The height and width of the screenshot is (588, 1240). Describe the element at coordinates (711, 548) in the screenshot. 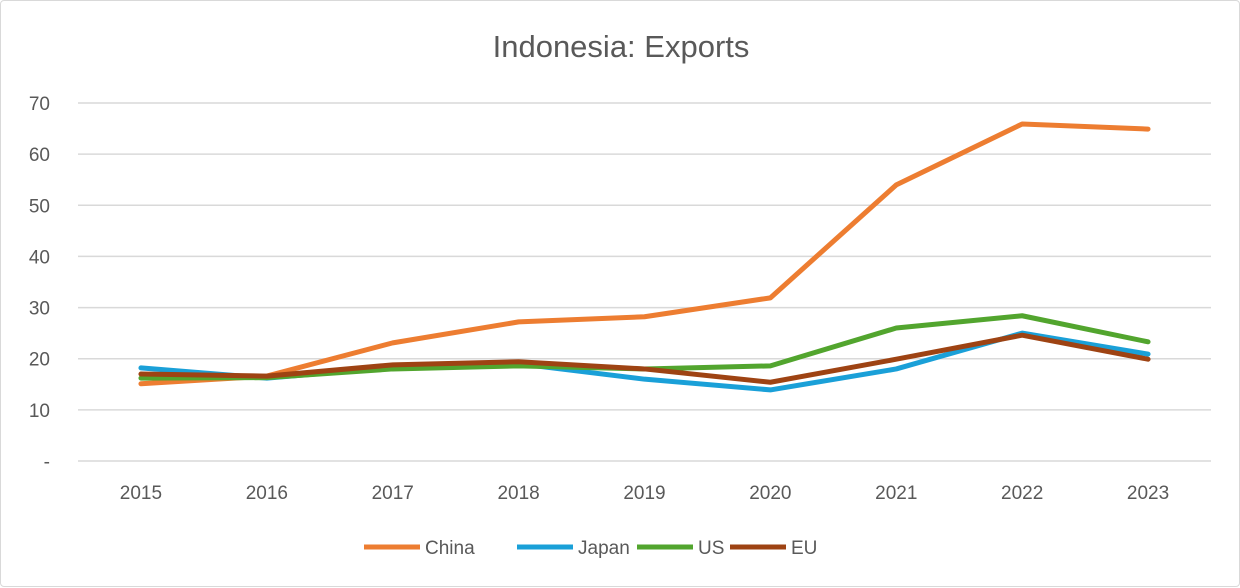

I see `legend-label: US` at that location.